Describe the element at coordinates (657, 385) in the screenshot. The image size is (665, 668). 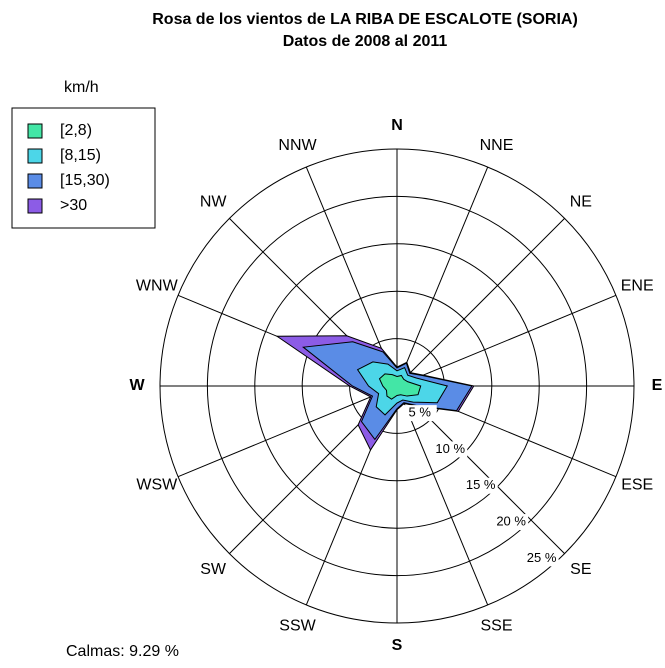
I see `direction-label: E` at that location.